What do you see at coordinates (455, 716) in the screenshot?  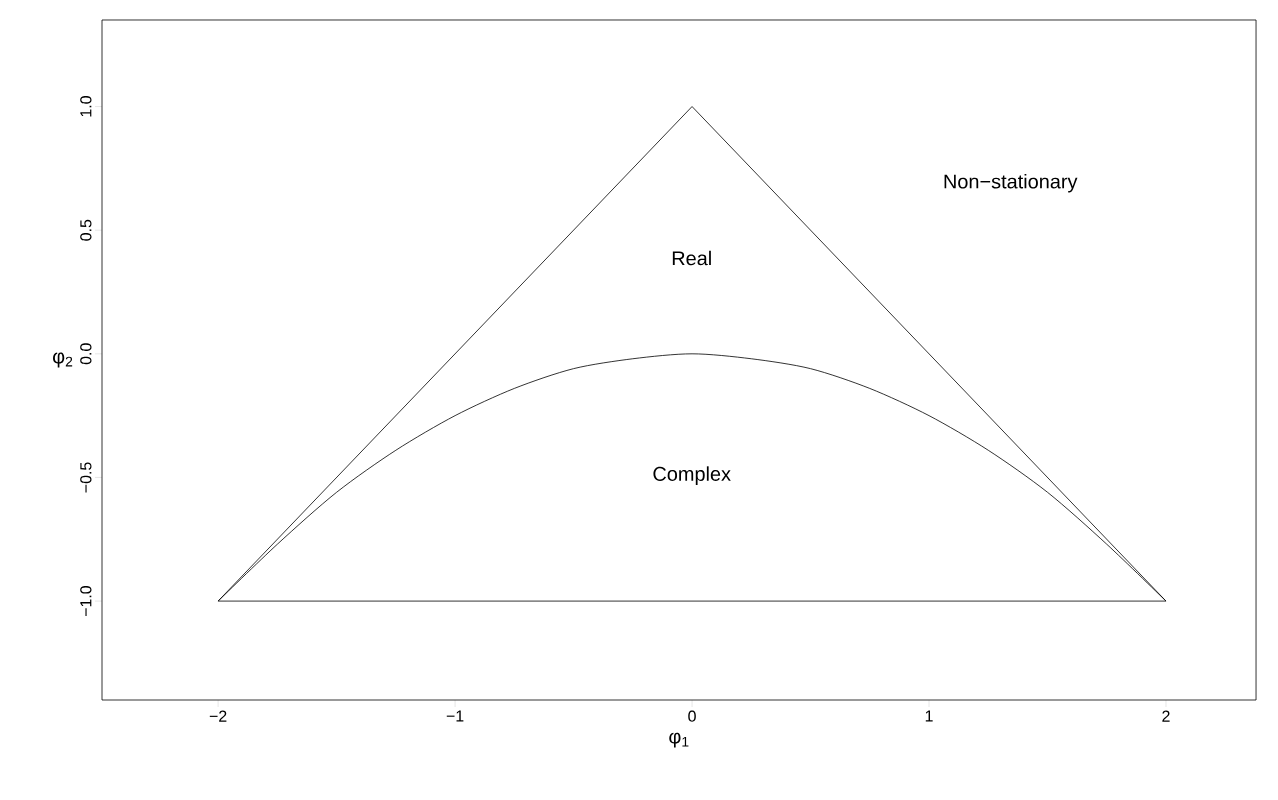 I see `x-tick-label: −1` at bounding box center [455, 716].